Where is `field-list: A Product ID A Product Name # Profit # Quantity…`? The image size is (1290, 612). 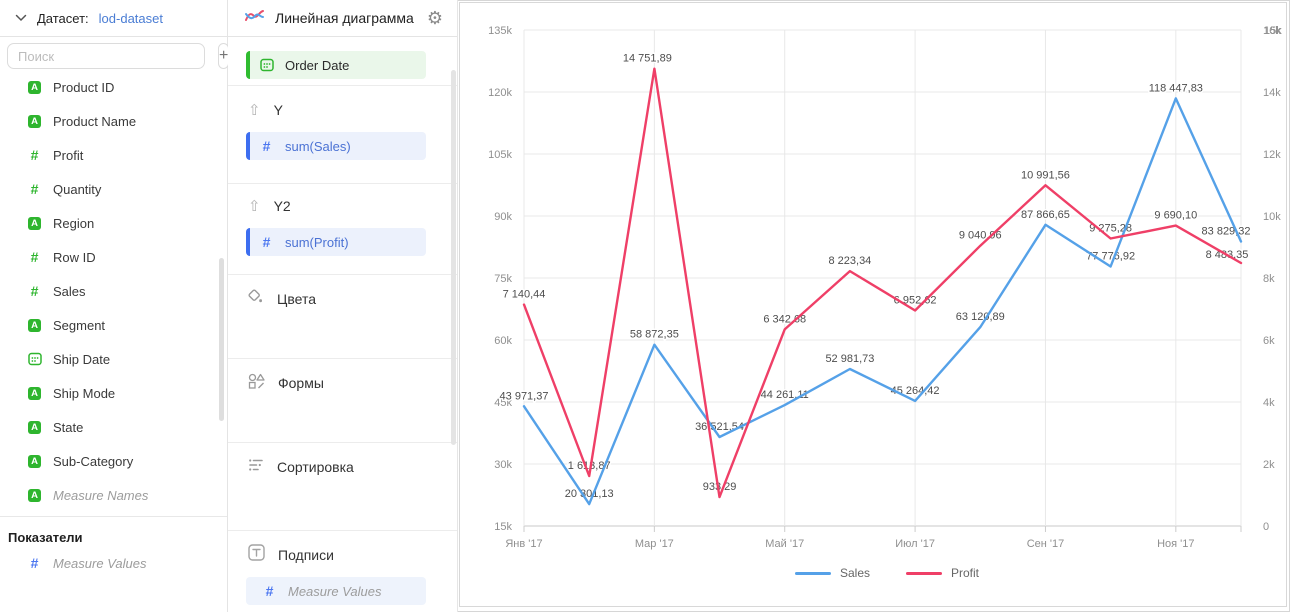
field-list: A Product ID A Product Name # Profit # Quantity… is located at coordinates (113, 291).